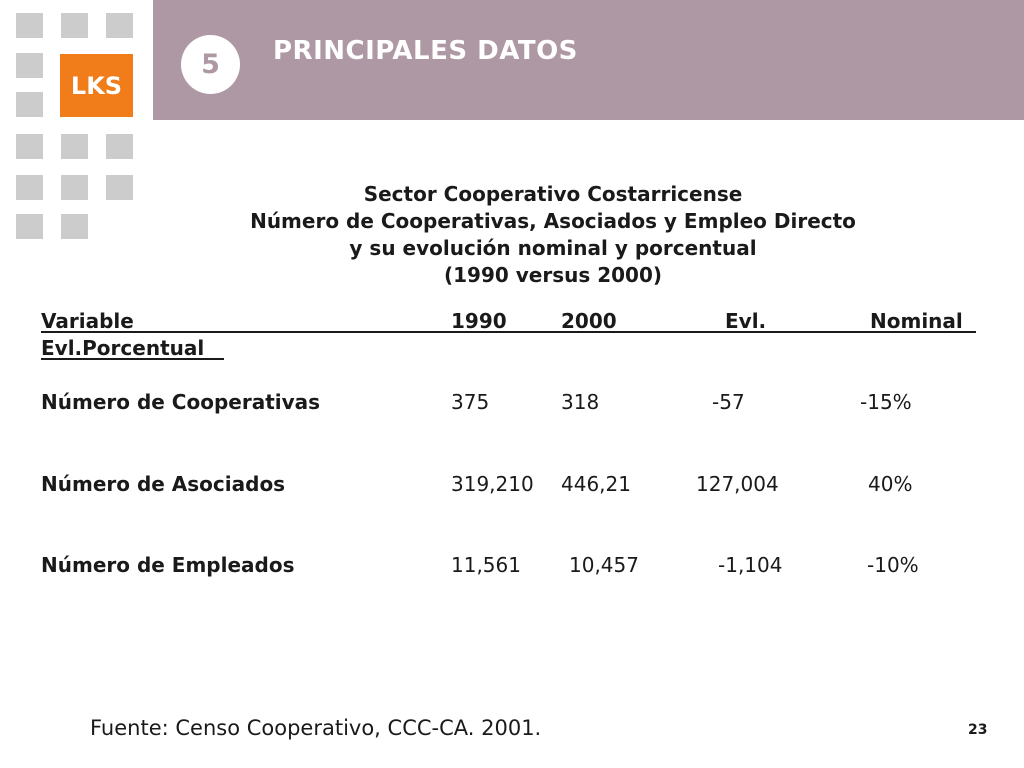 This screenshot has height=768, width=1024. Describe the element at coordinates (589, 321) in the screenshot. I see `column-header-2000: 2000` at that location.